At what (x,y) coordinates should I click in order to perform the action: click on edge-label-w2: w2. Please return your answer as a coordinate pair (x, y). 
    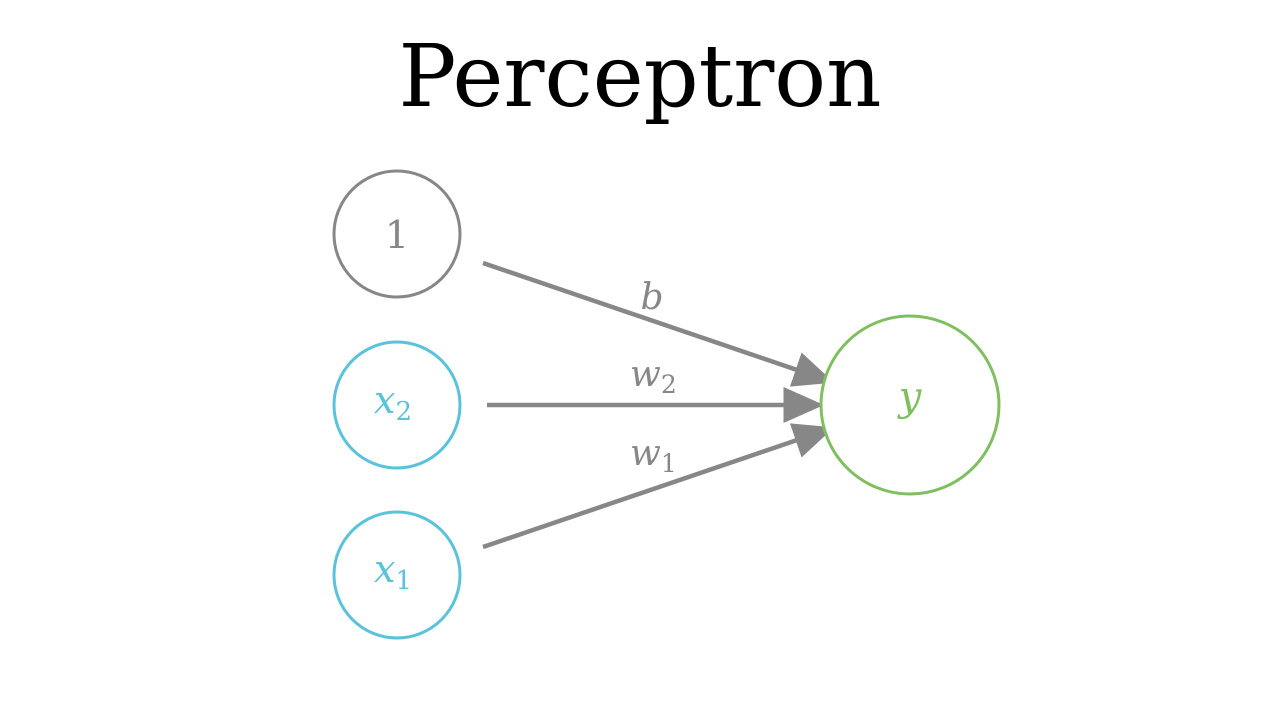
    Looking at the image, I should click on (653, 376).